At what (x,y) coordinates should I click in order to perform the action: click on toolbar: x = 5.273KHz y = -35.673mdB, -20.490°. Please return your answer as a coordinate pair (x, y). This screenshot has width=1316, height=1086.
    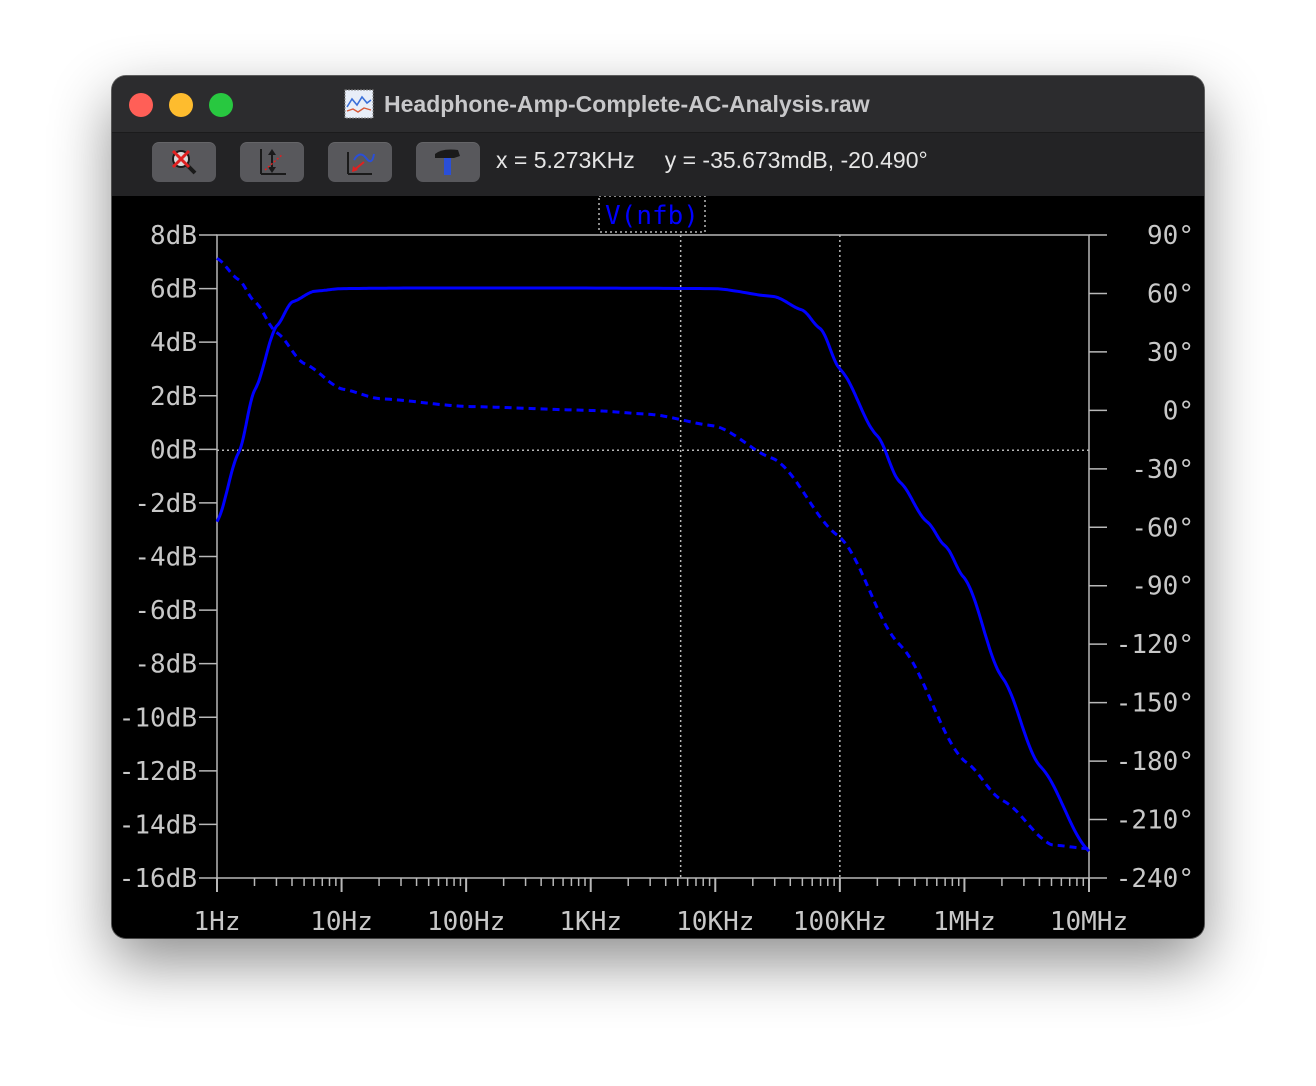
    Looking at the image, I should click on (658, 164).